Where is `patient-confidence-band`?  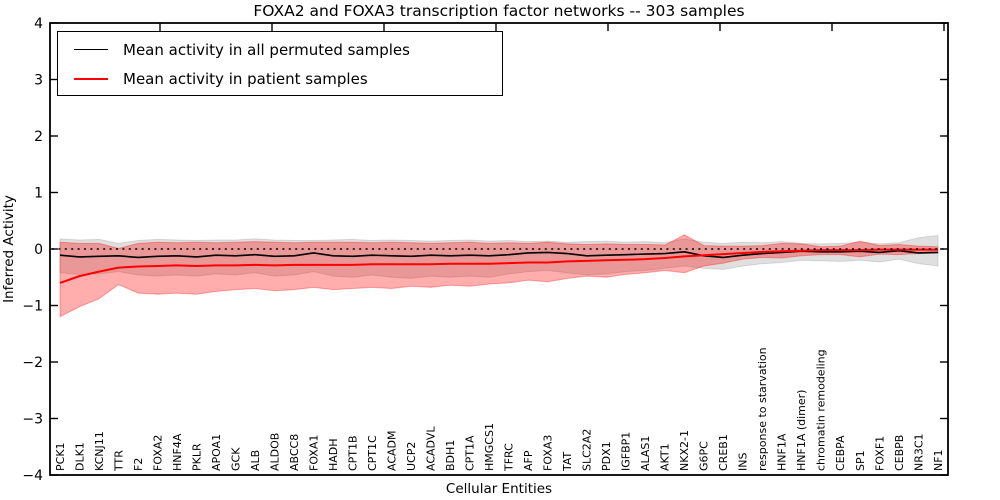 patient-confidence-band is located at coordinates (499, 276).